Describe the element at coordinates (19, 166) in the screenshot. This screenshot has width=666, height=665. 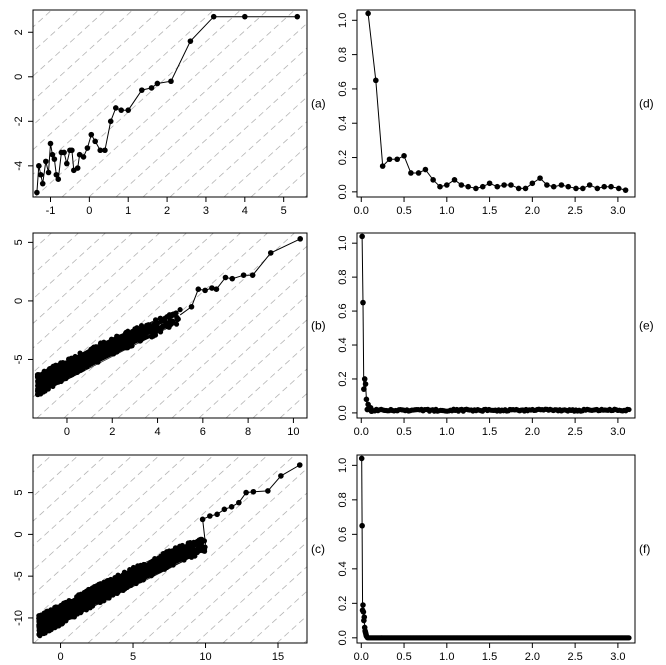
I see `y-tick-label: -4` at that location.